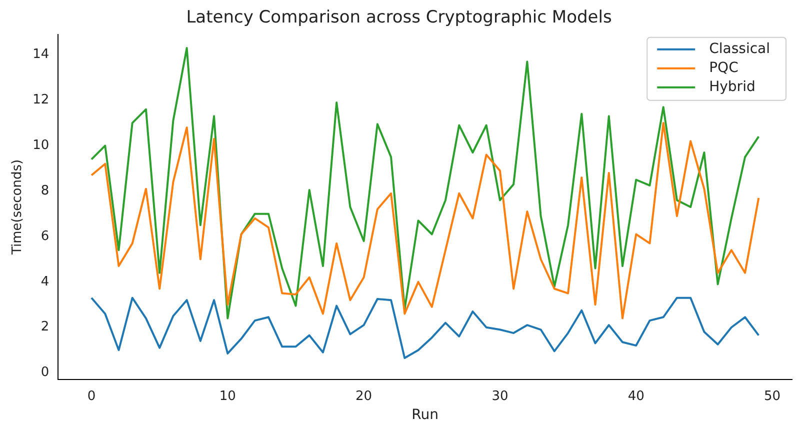 This screenshot has height=428, width=804. I want to click on x-tick-label: 40, so click(636, 396).